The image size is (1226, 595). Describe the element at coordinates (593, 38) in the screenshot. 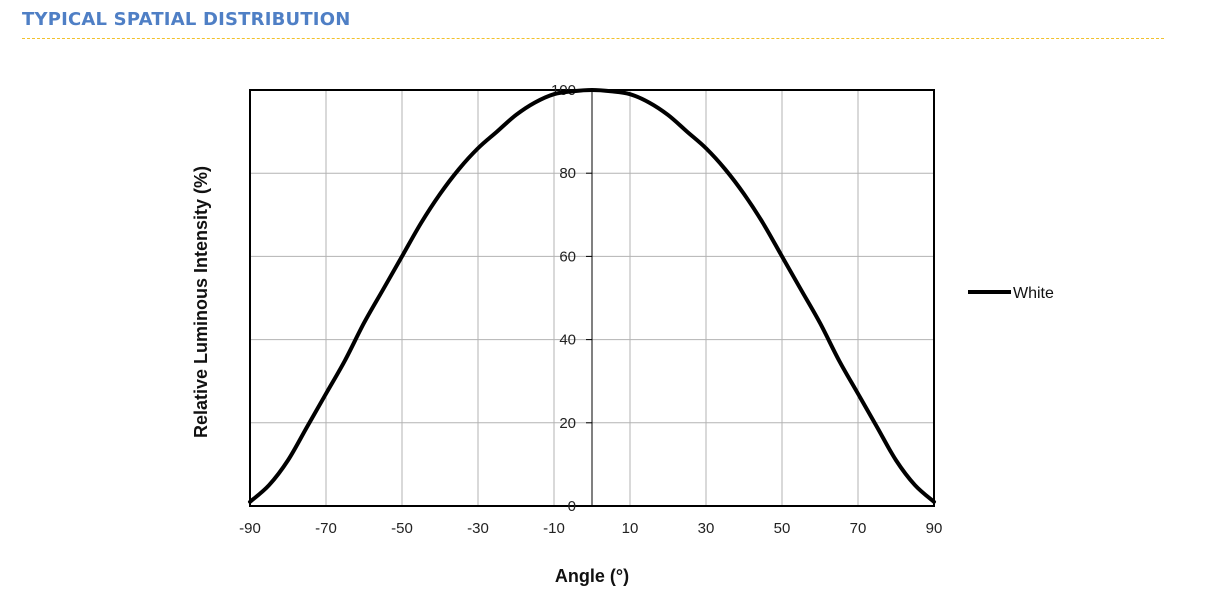

I see `section-divider` at that location.